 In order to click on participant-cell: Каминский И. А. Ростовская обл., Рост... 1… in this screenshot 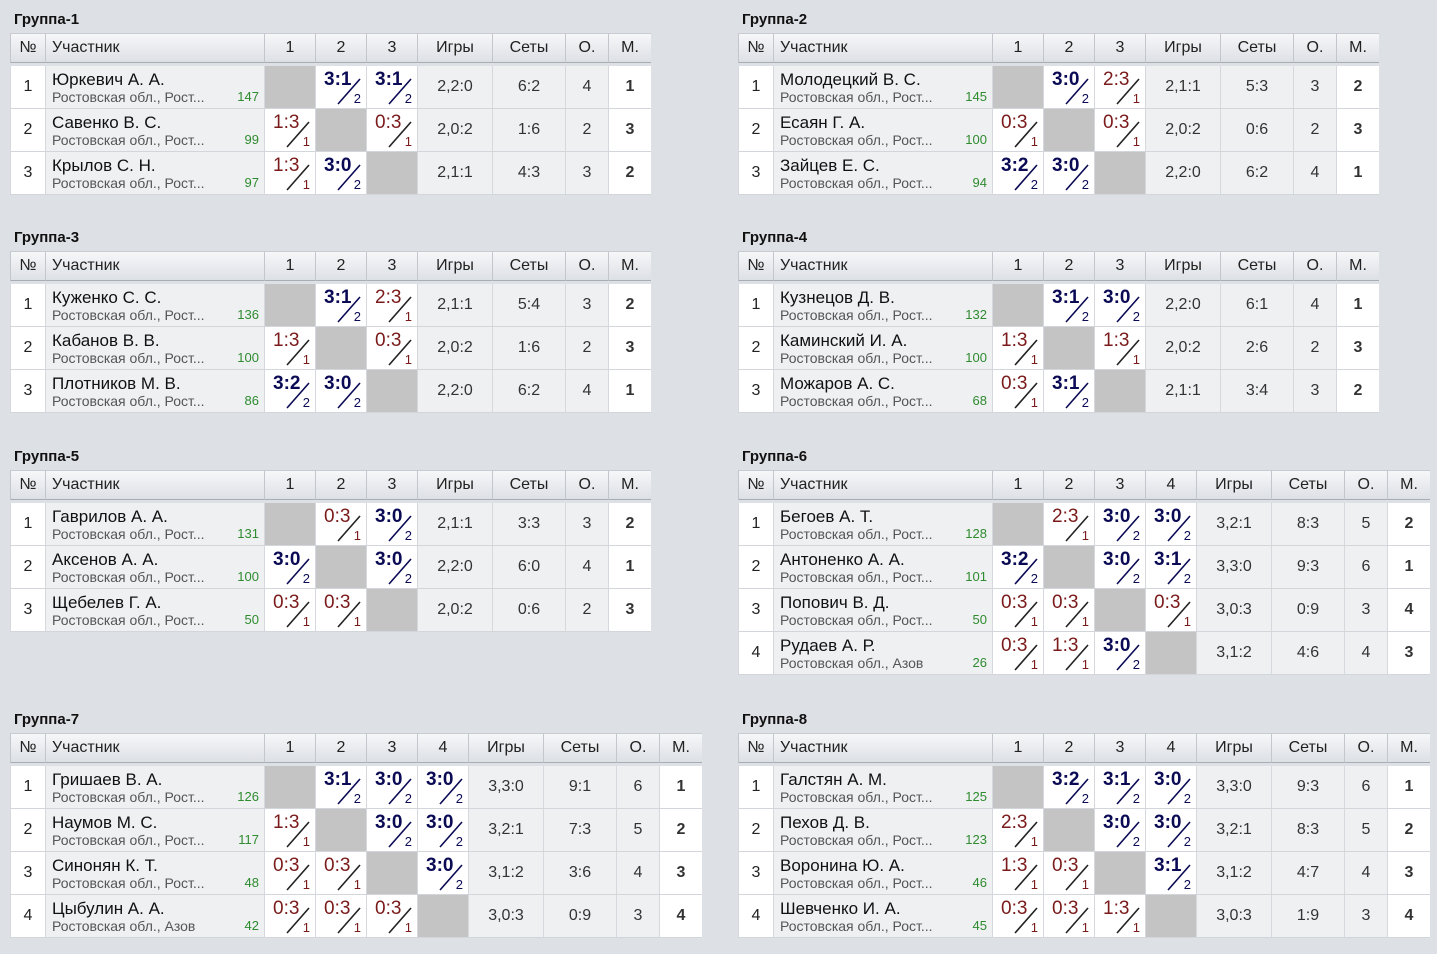, I will do `click(882, 348)`.